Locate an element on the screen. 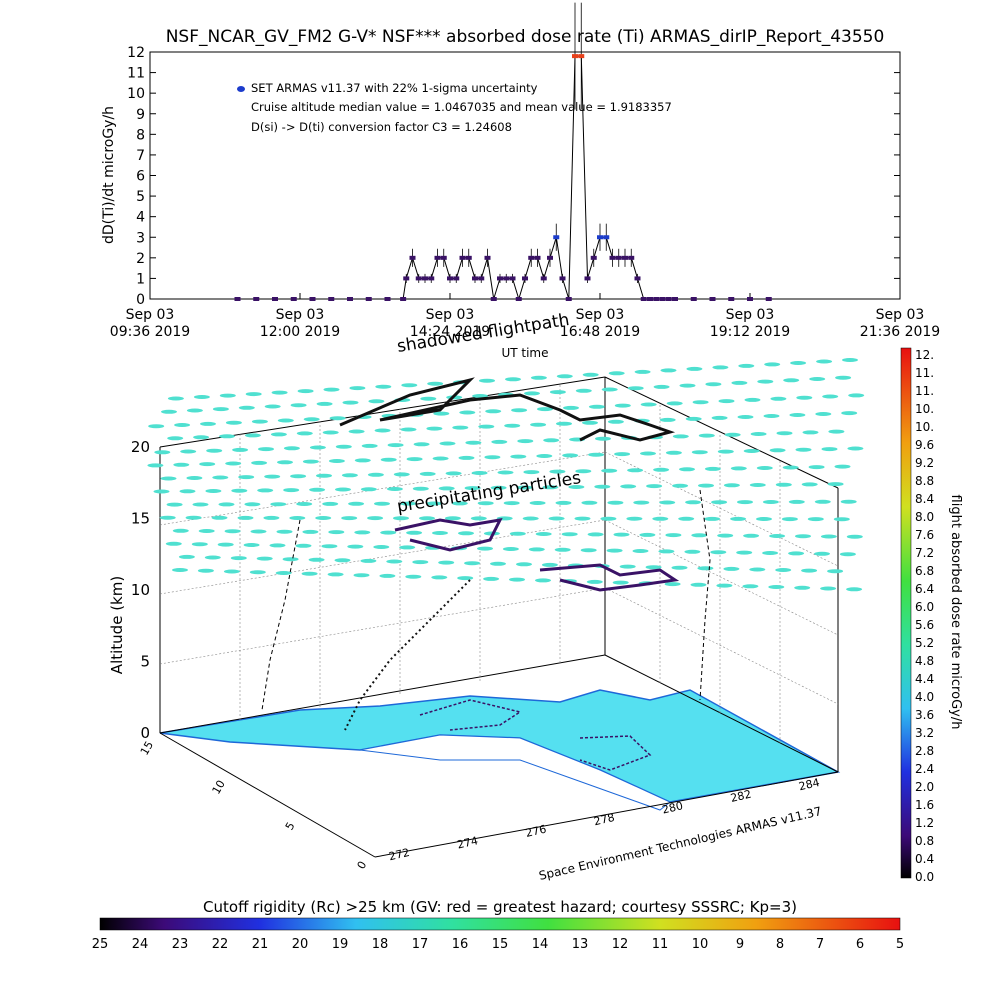 Image resolution: width=1000 pixels, height=1000 pixels. altitude-tick-label: 15 is located at coordinates (140, 519).